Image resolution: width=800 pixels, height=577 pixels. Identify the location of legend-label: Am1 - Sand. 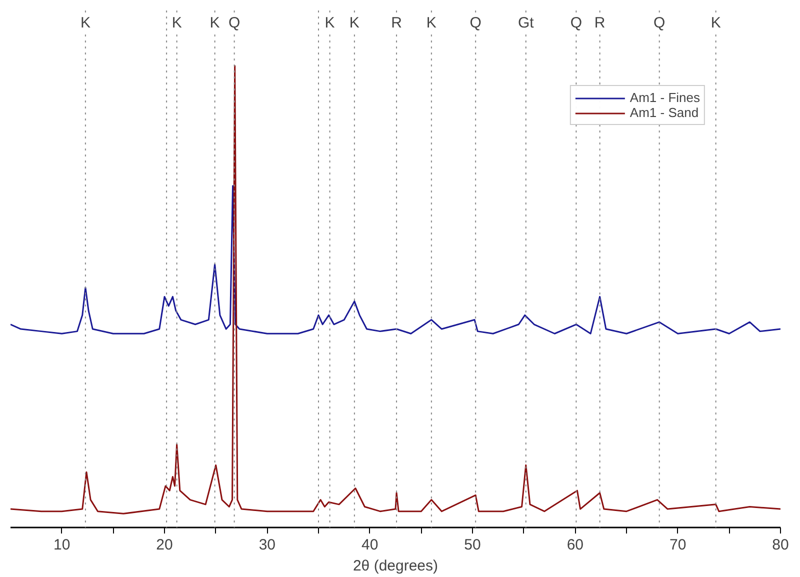
(664, 112).